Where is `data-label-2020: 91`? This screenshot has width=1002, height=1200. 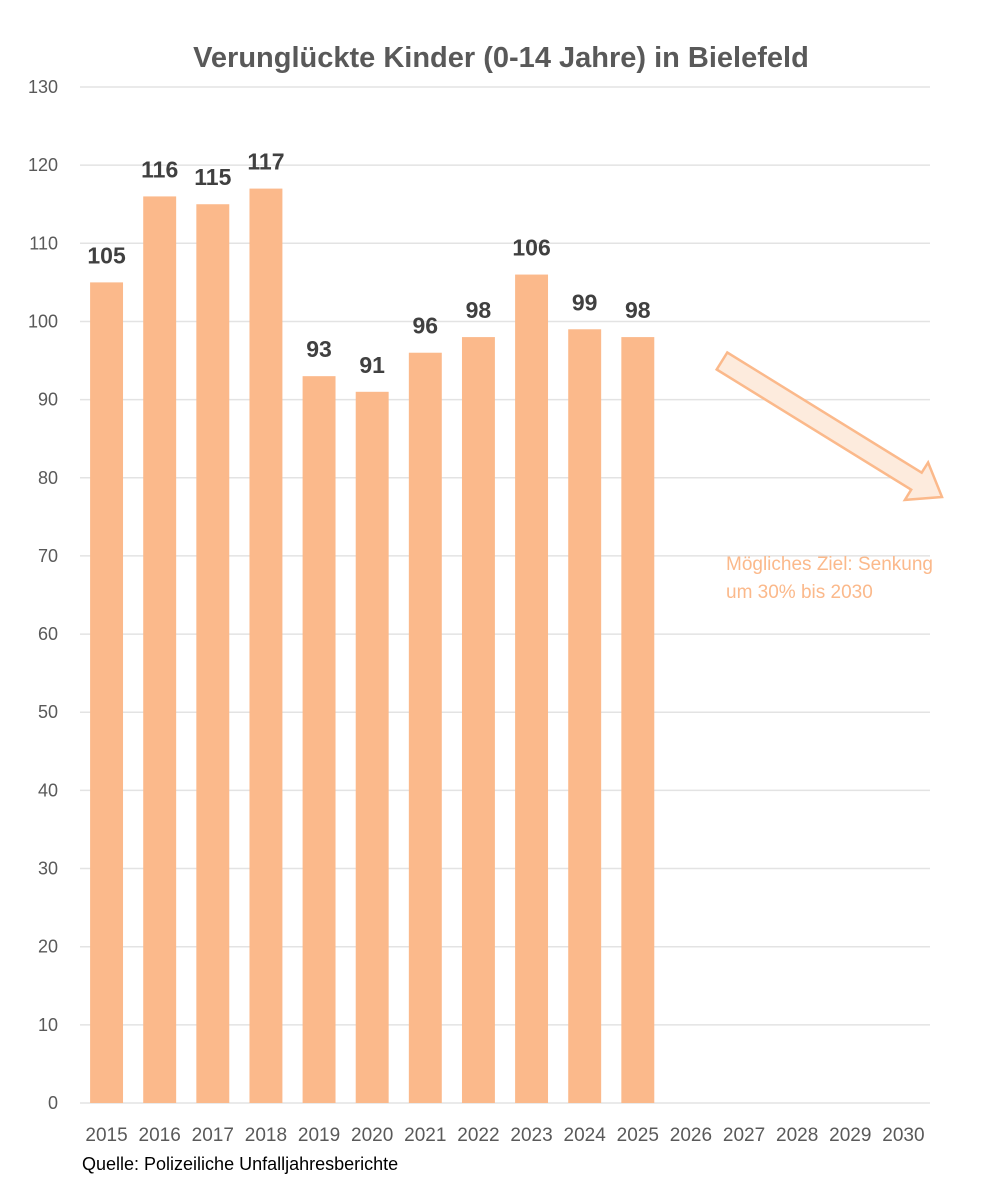
data-label-2020: 91 is located at coordinates (372, 365).